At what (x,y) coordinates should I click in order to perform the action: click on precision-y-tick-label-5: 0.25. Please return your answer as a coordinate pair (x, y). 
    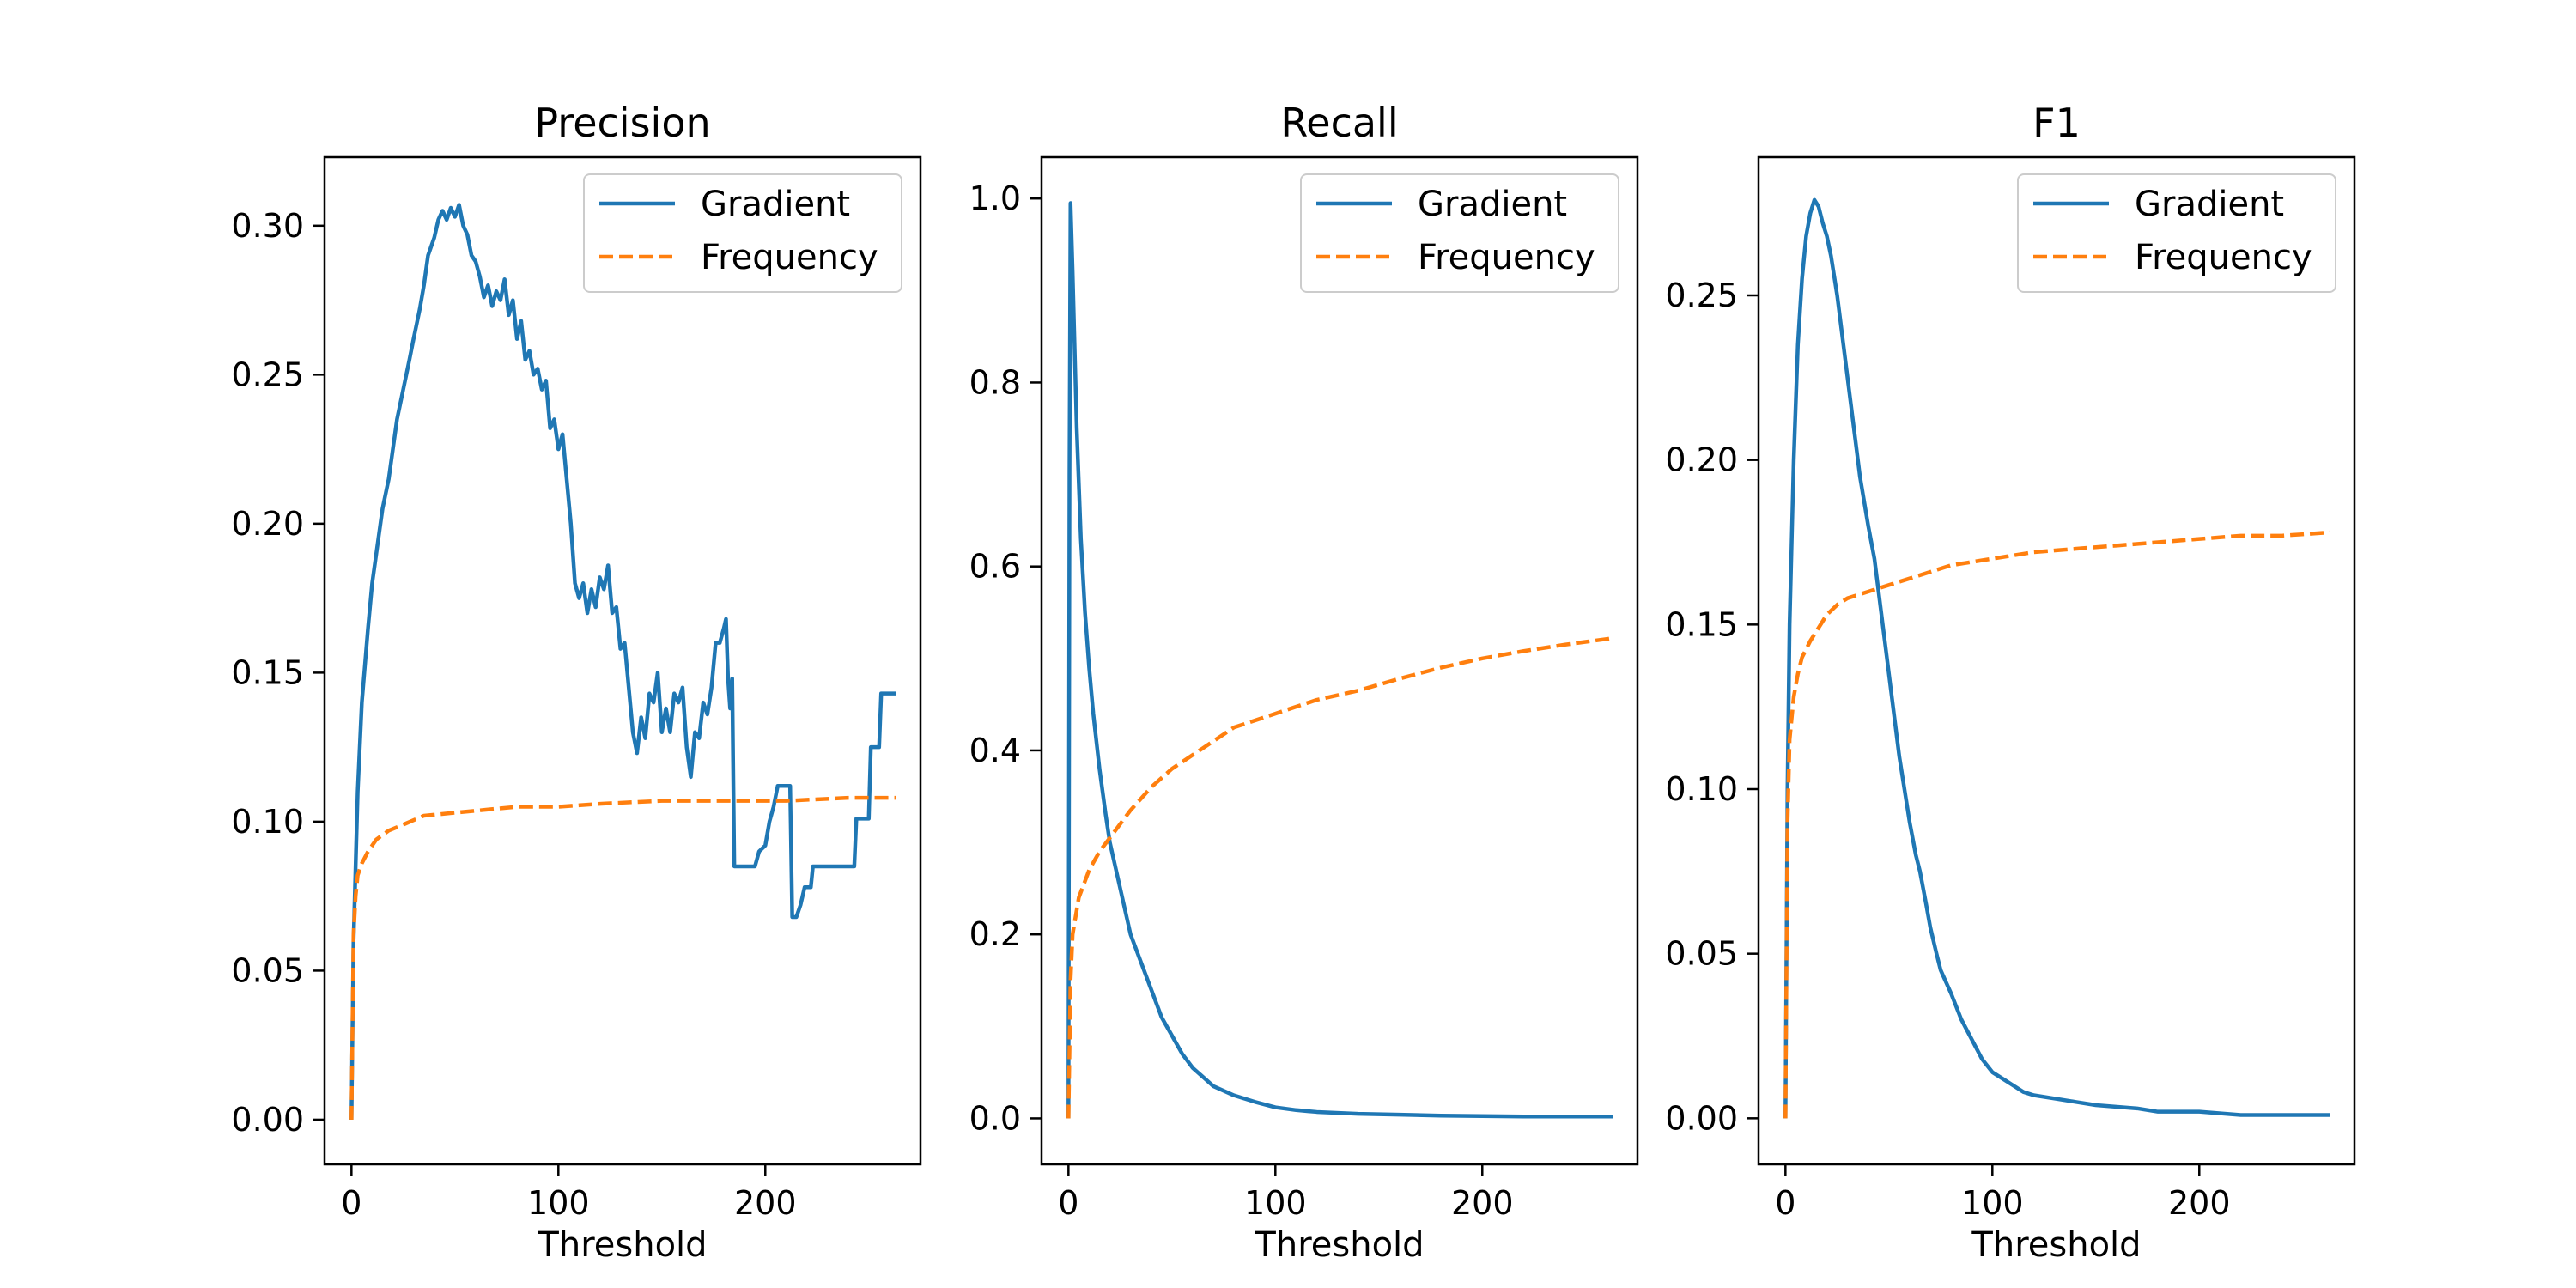
    Looking at the image, I should click on (268, 374).